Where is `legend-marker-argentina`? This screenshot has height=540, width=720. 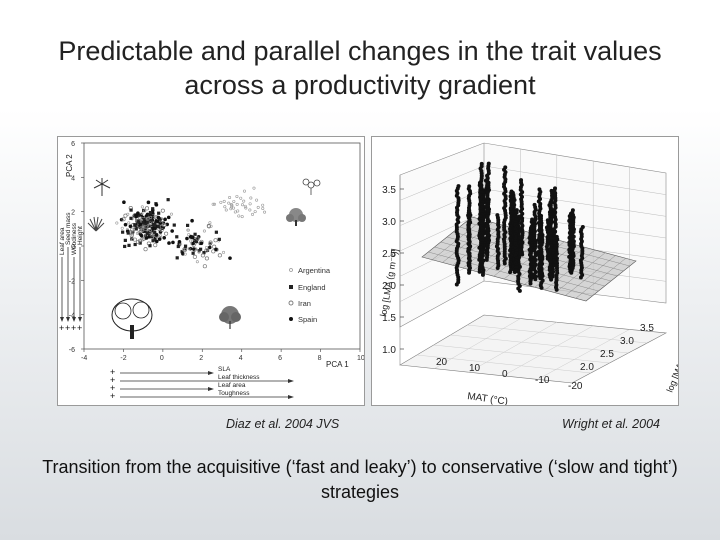 legend-marker-argentina is located at coordinates (291, 270).